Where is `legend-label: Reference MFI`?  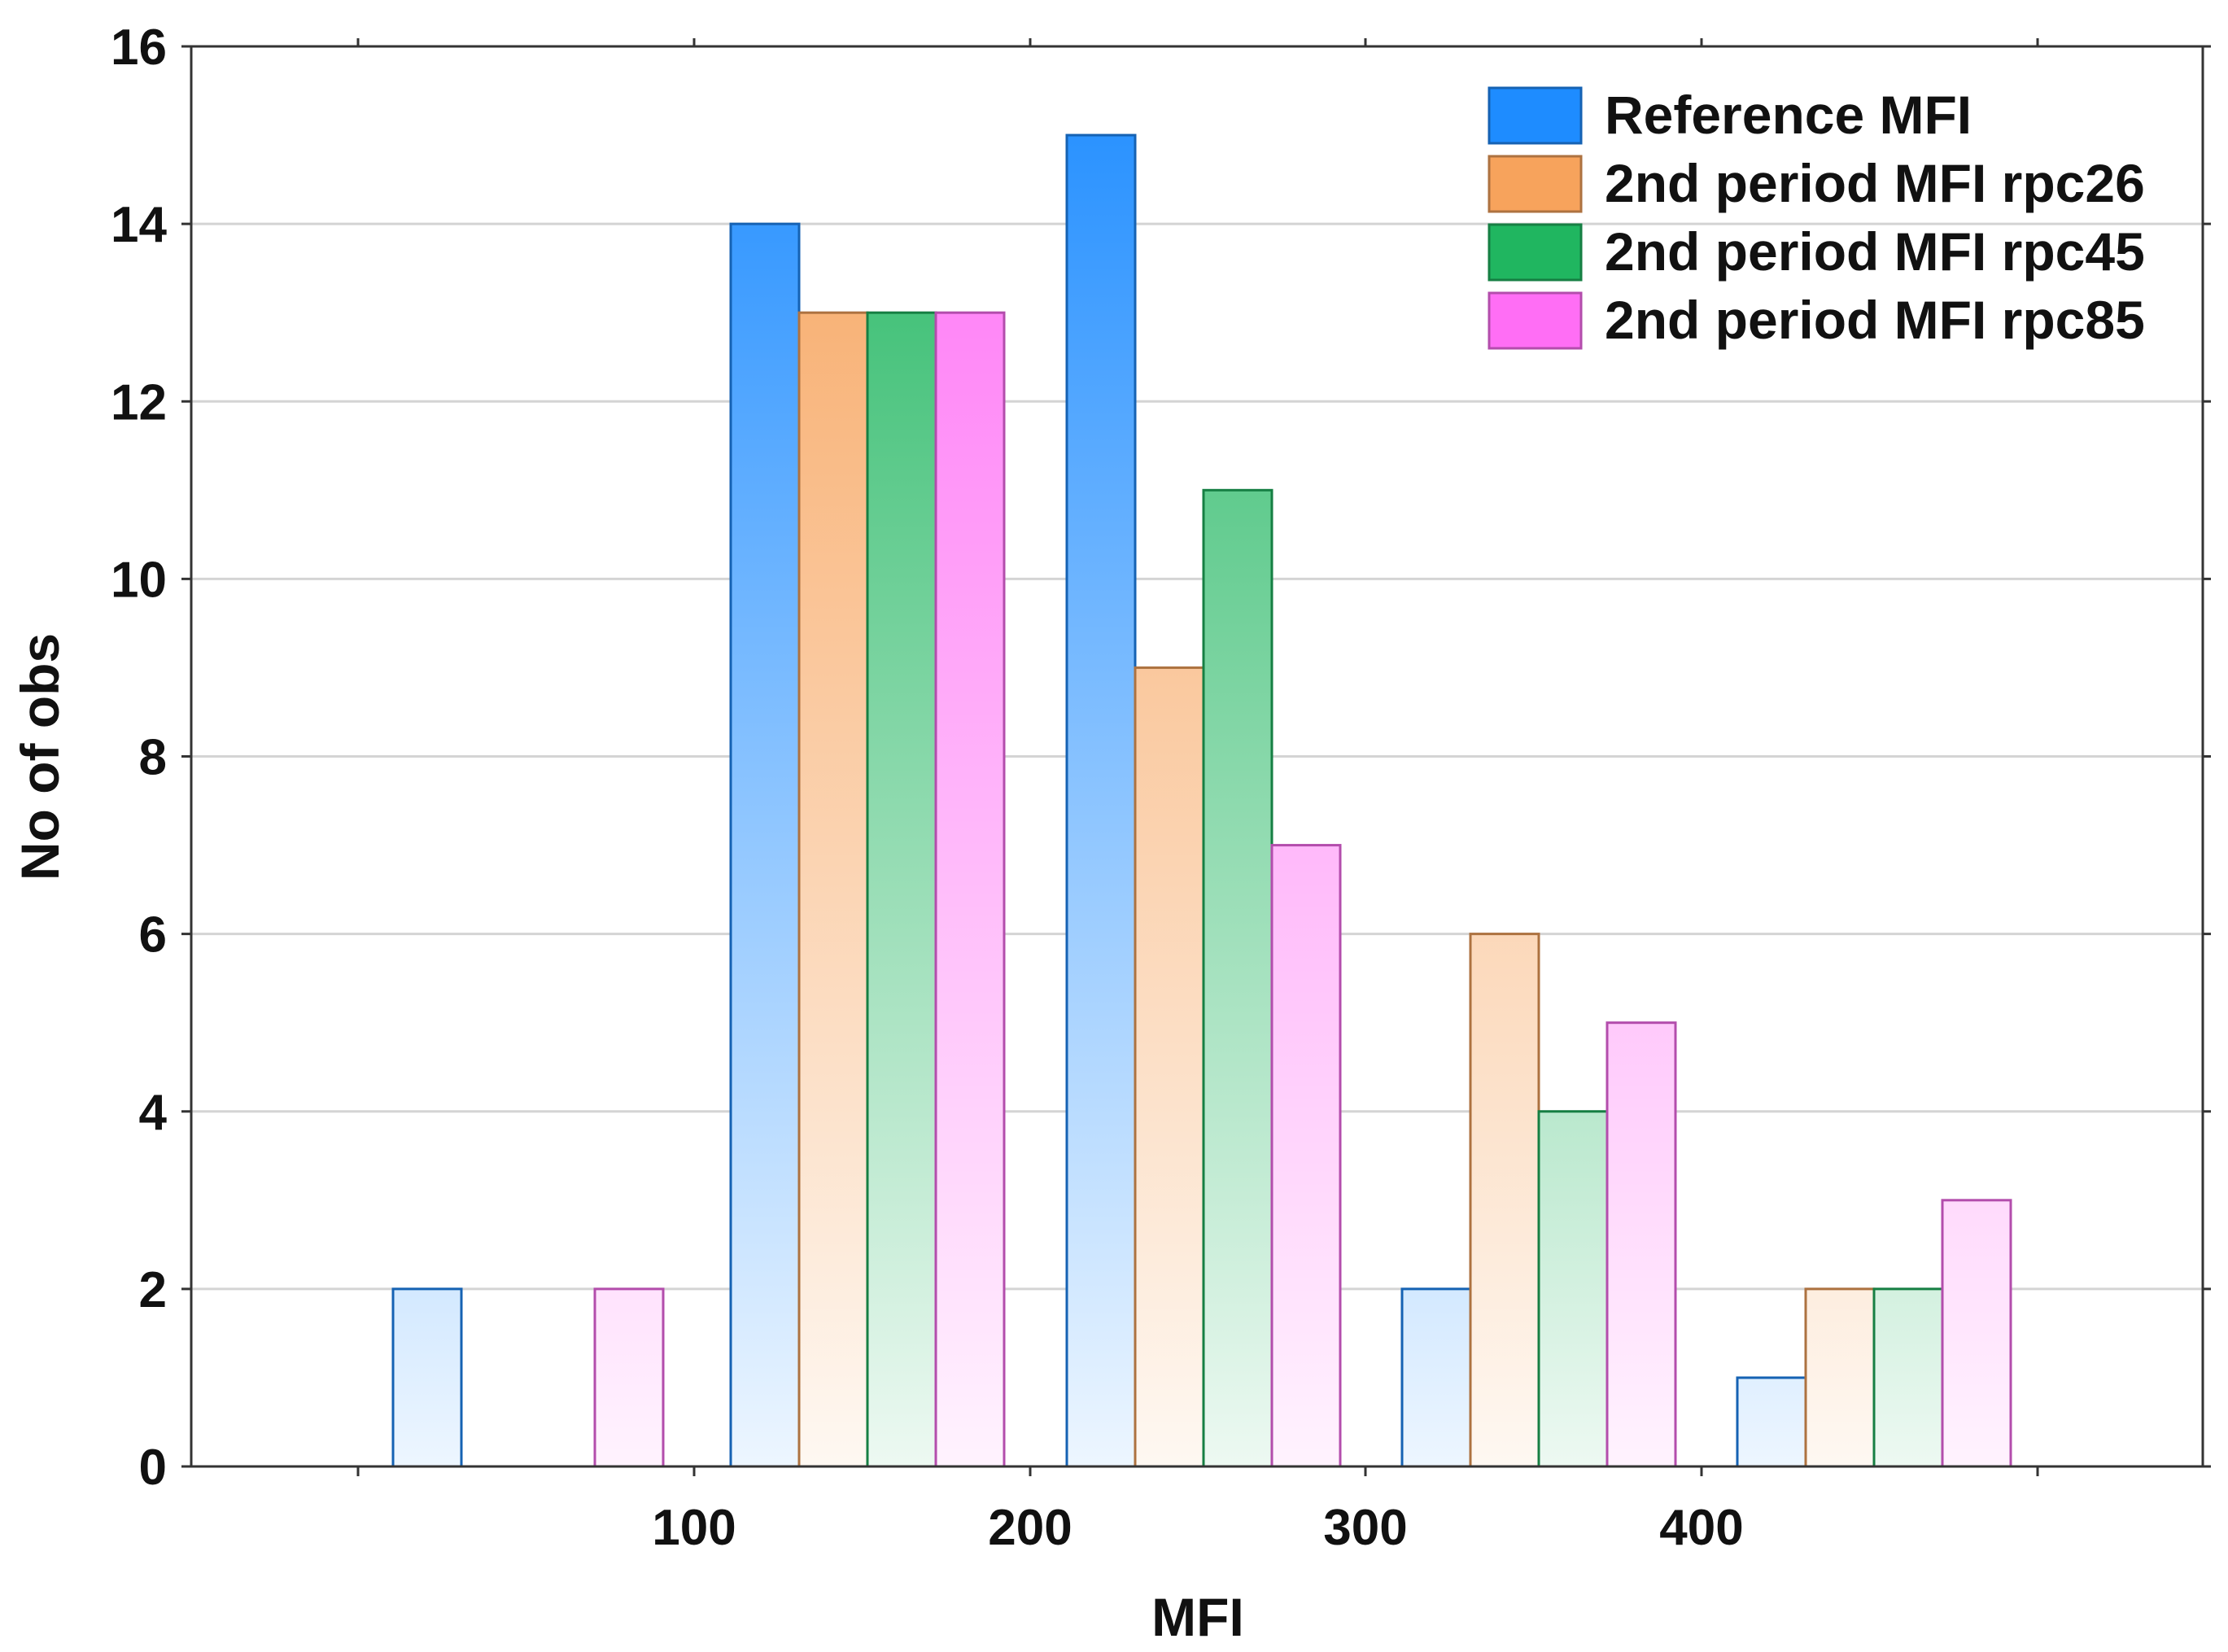
legend-label: Reference MFI is located at coordinates (1788, 115).